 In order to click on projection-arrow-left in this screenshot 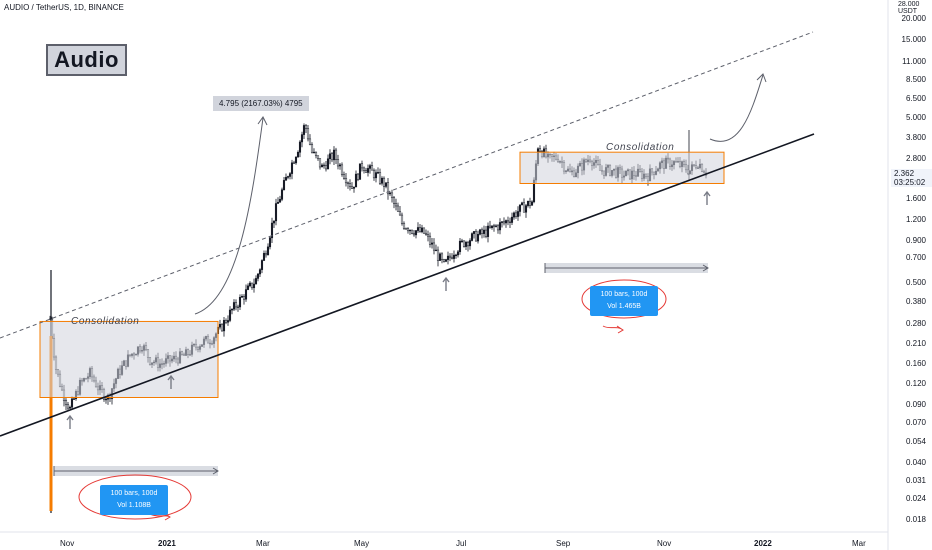, I will do `click(262, 121)`.